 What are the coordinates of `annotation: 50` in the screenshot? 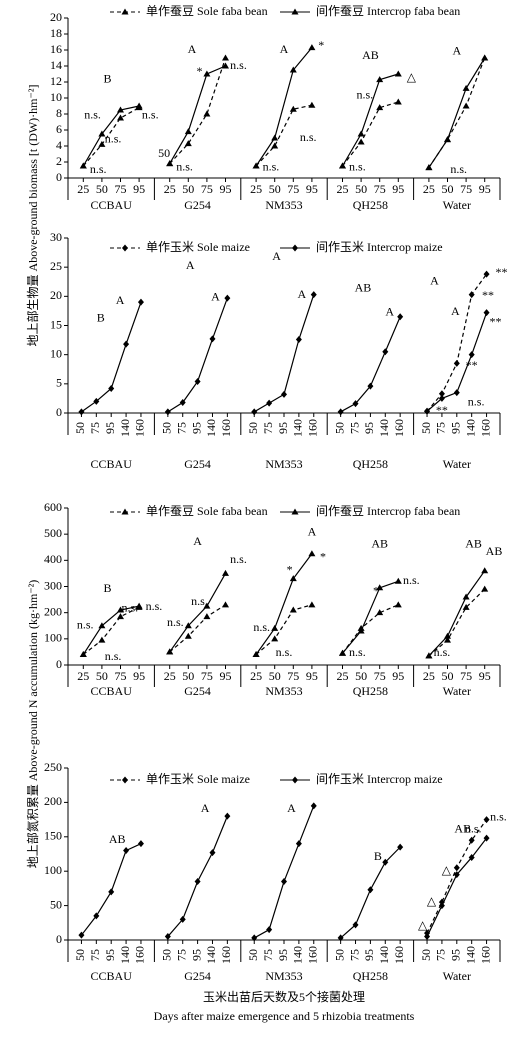 It's located at (164, 153).